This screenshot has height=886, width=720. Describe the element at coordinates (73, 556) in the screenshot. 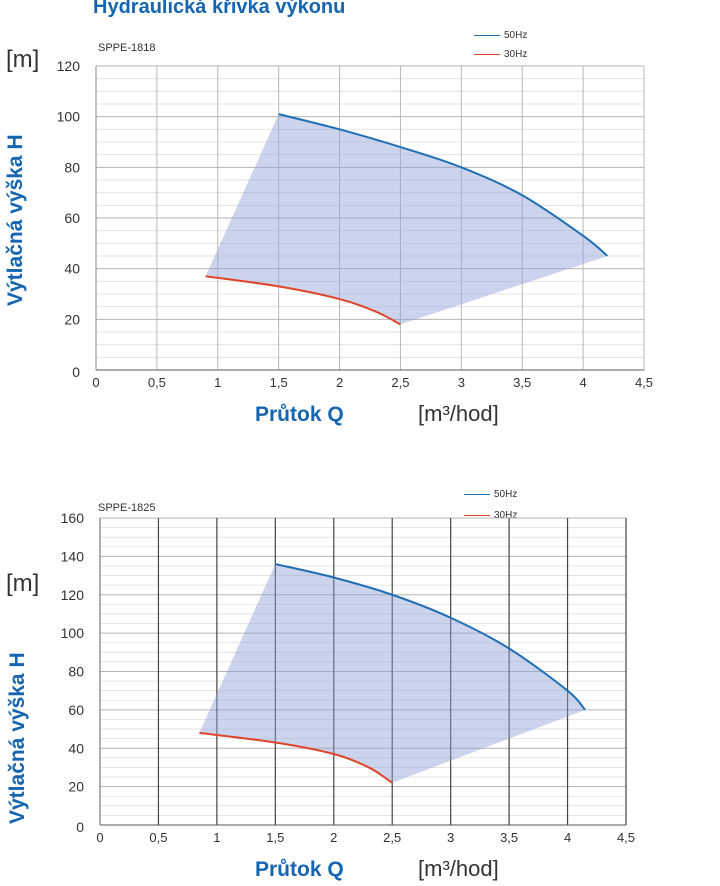

I see `y-tick-label: 140` at that location.